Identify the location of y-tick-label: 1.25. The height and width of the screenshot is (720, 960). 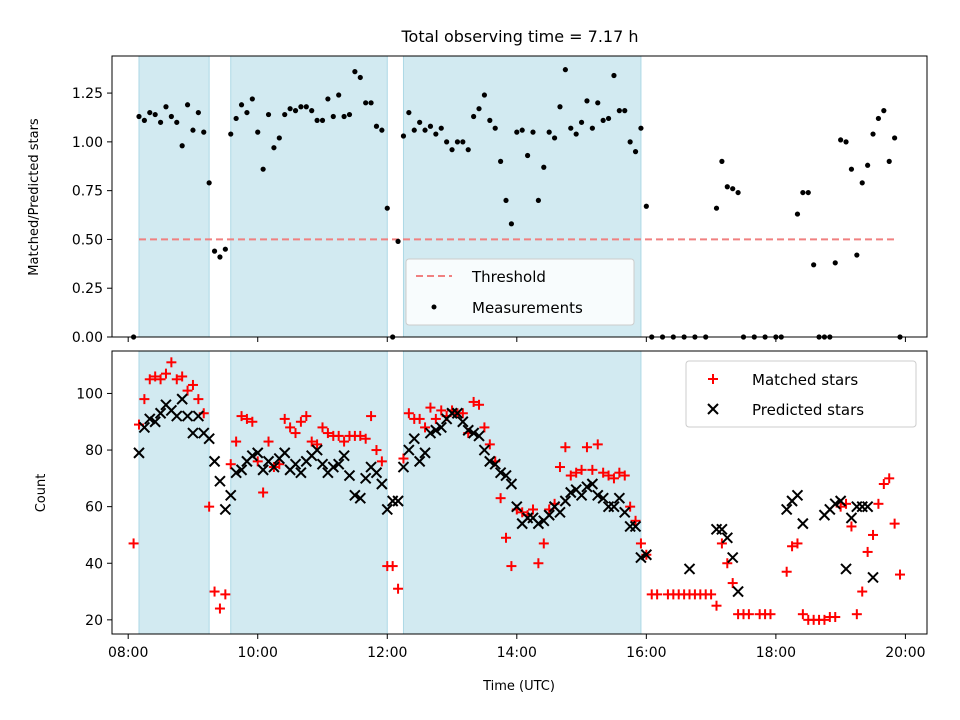
(87, 94).